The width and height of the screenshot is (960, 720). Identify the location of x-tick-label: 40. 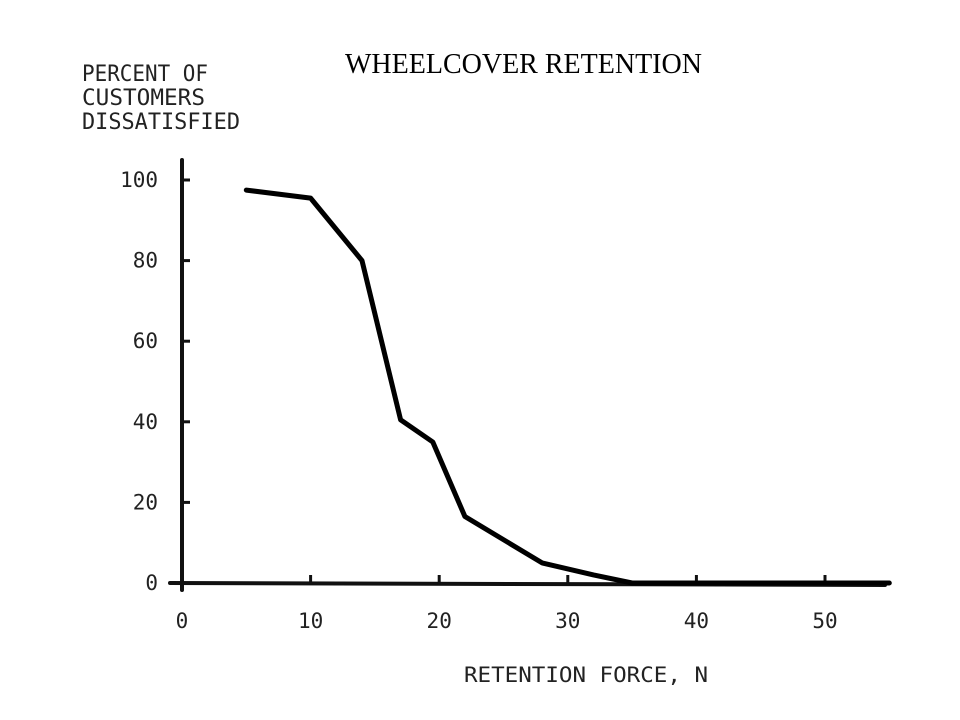
(696, 621).